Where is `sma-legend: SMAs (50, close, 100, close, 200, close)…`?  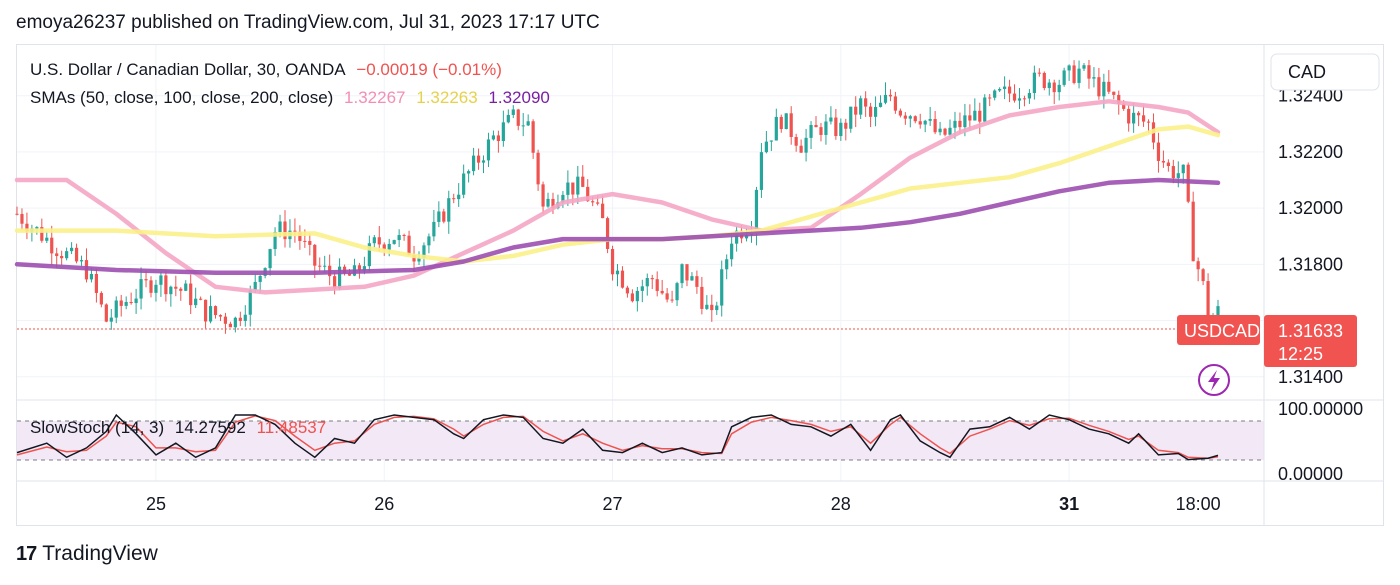 sma-legend: SMAs (50, close, 100, close, 200, close)… is located at coordinates (293, 98).